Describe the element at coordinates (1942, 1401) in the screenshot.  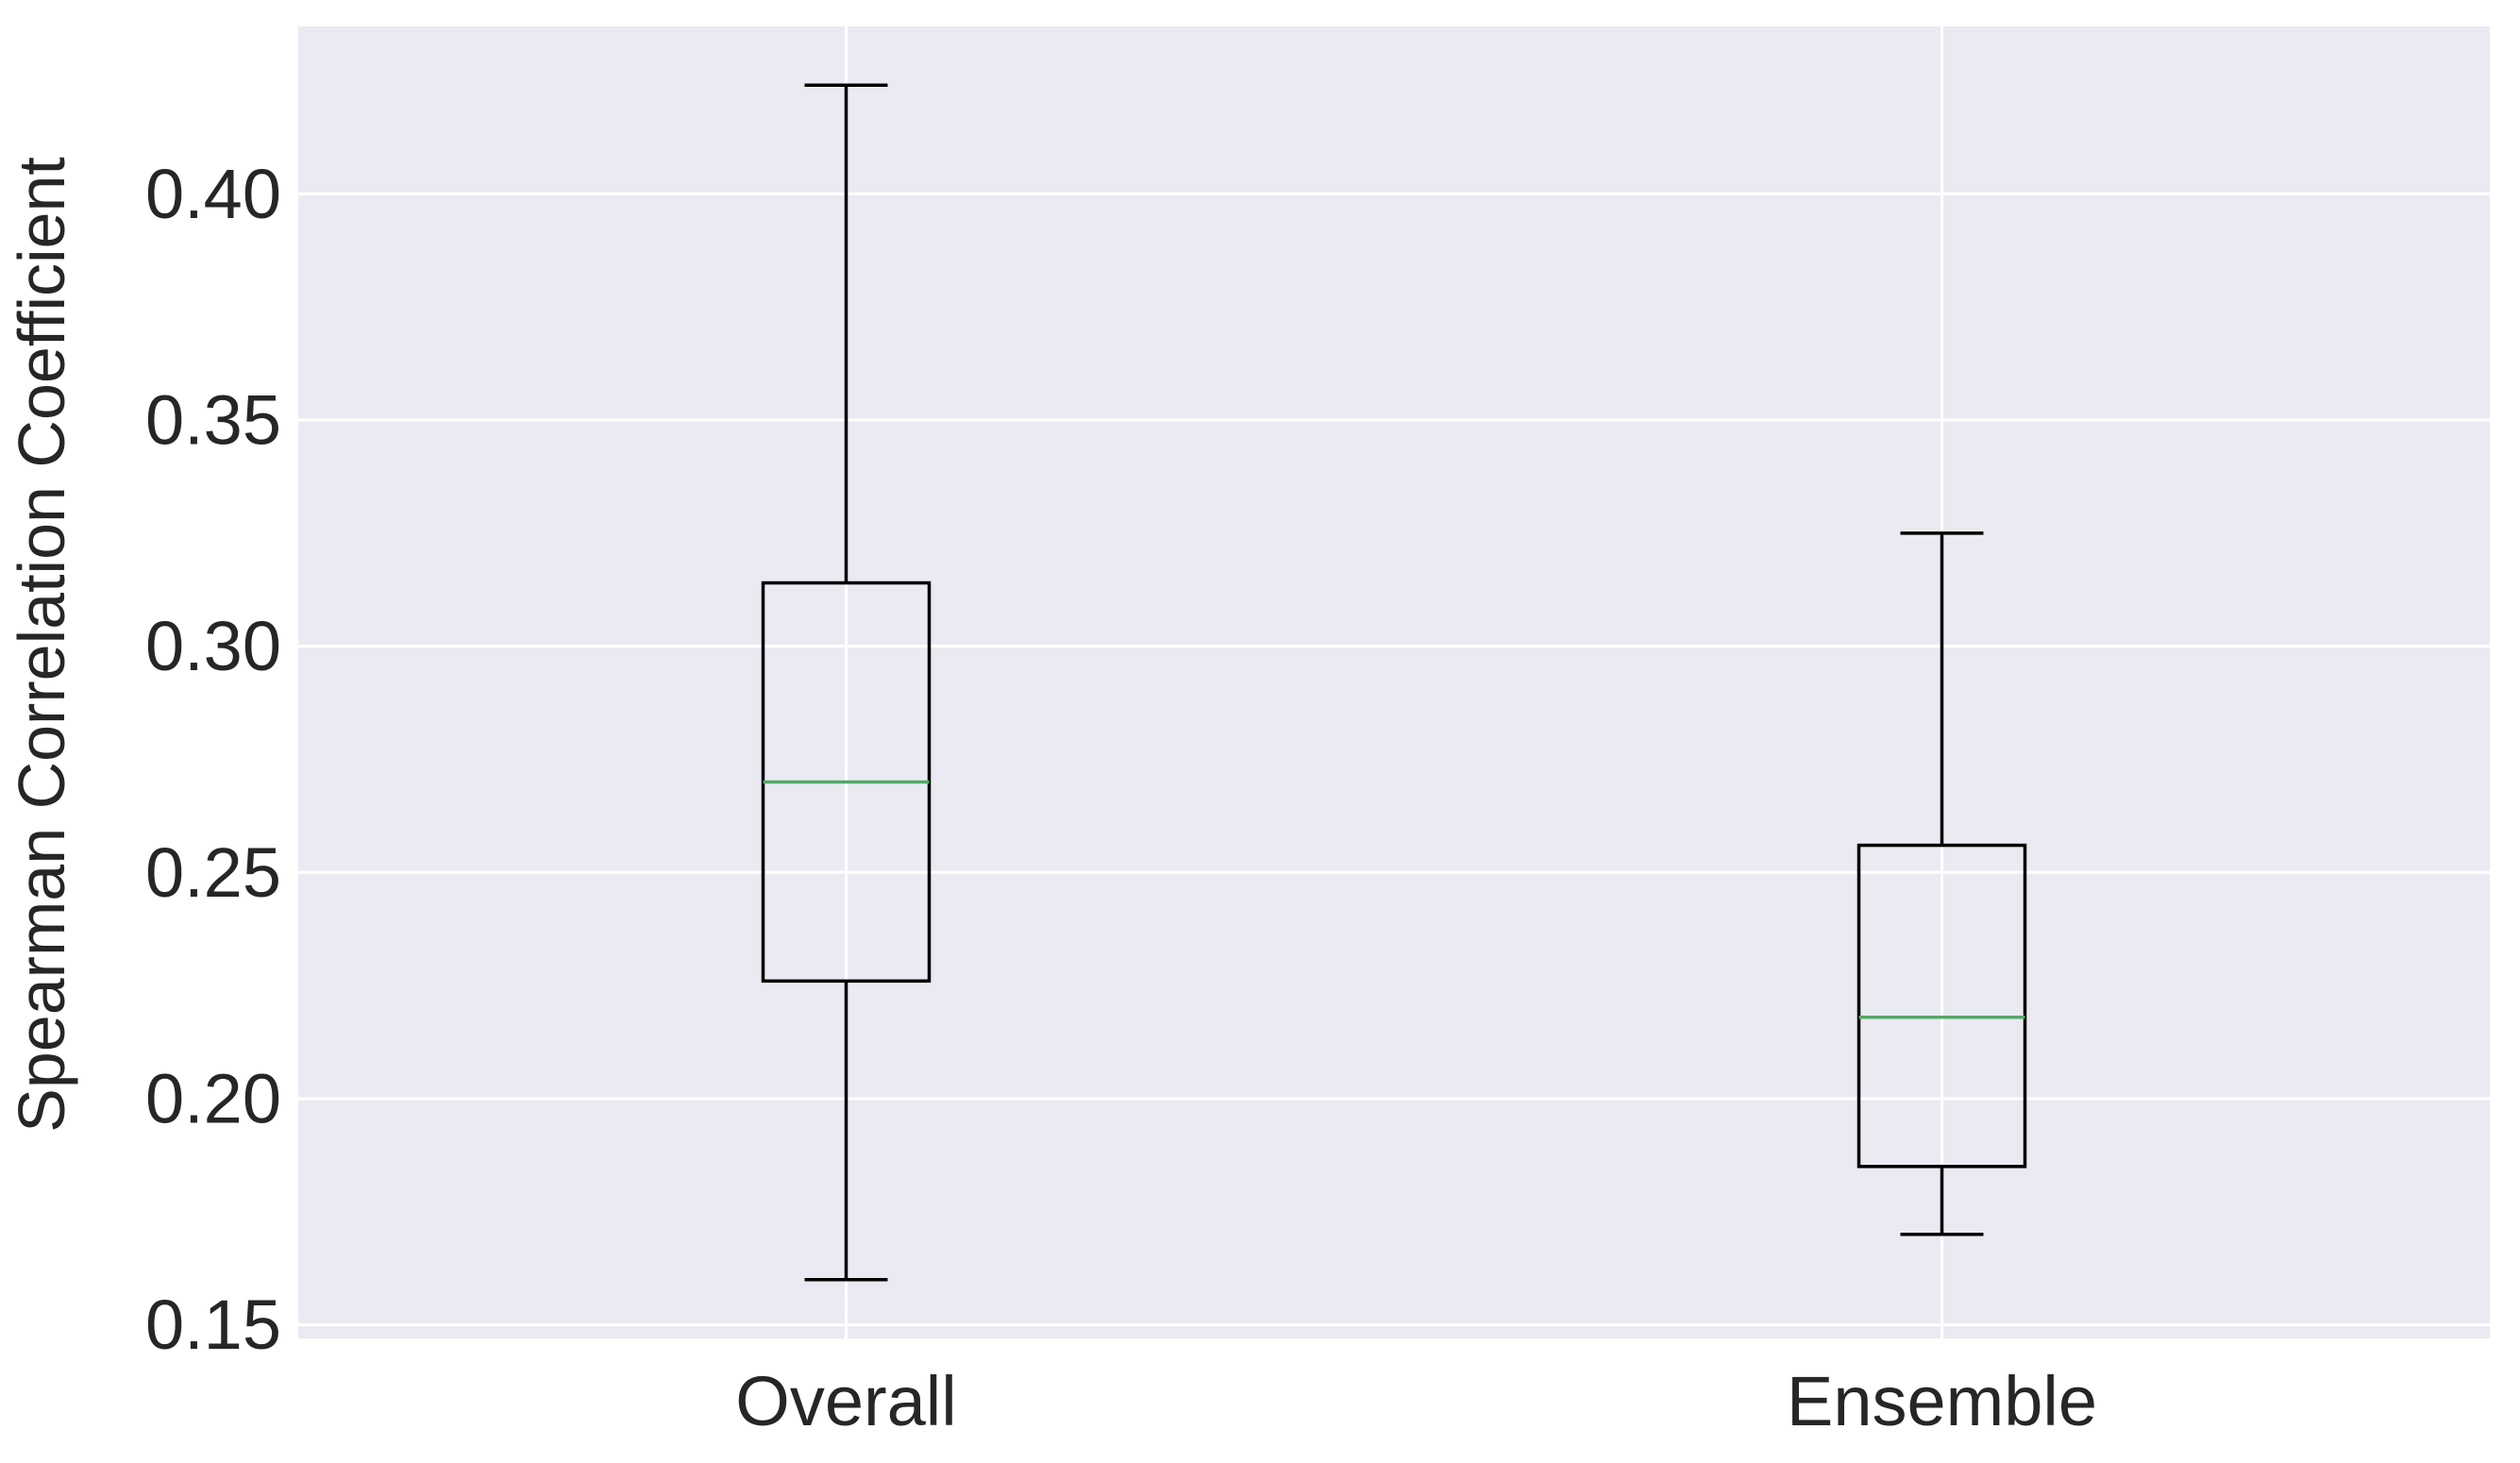
I see `x-tick-label: Ensemble` at that location.